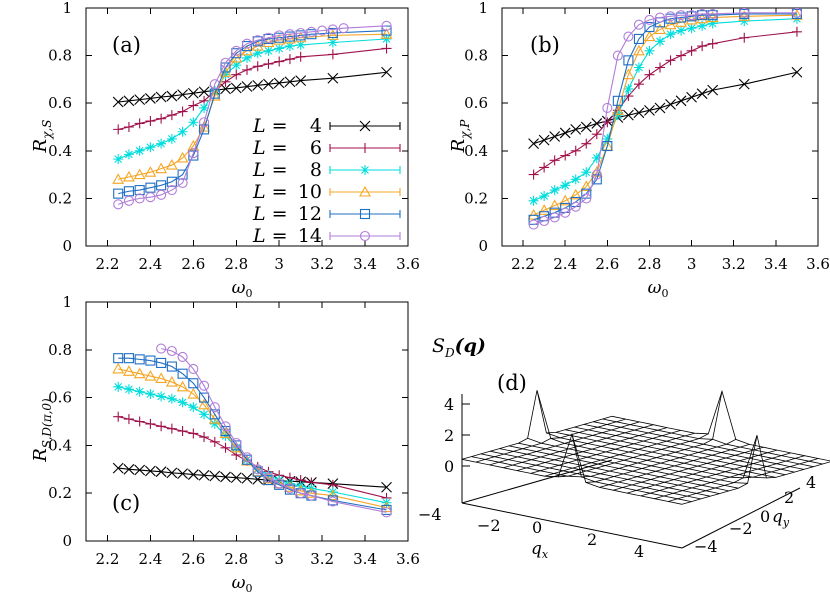 This screenshot has height=596, width=830. Describe the element at coordinates (242, 584) in the screenshot. I see `panel-c-xlabel: ω0` at that location.